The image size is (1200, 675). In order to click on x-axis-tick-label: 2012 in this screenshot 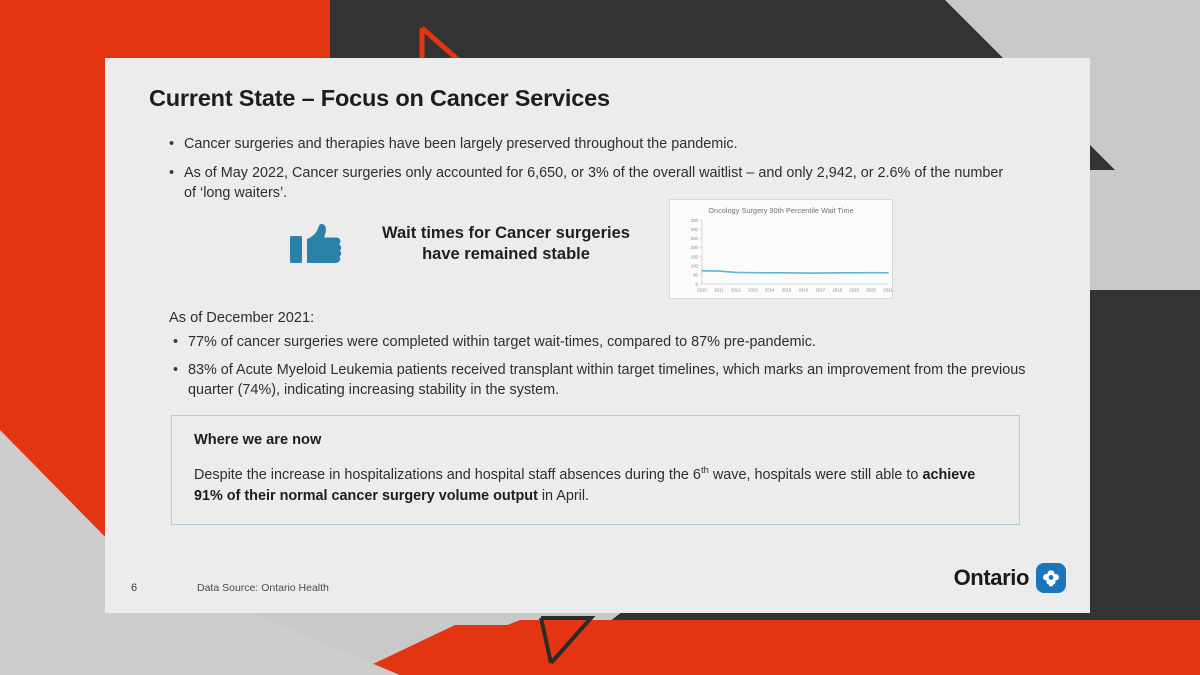, I will do `click(736, 290)`.